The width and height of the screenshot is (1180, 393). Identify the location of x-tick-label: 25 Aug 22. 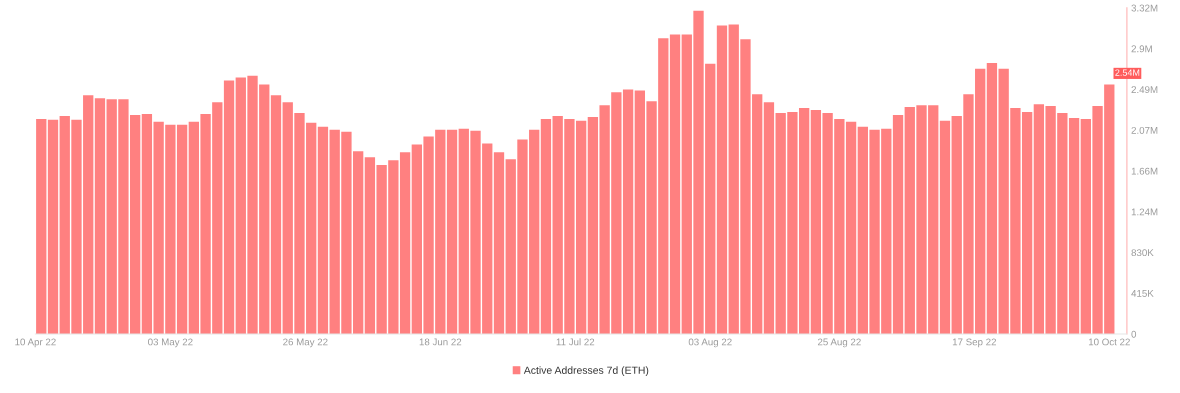
(839, 343).